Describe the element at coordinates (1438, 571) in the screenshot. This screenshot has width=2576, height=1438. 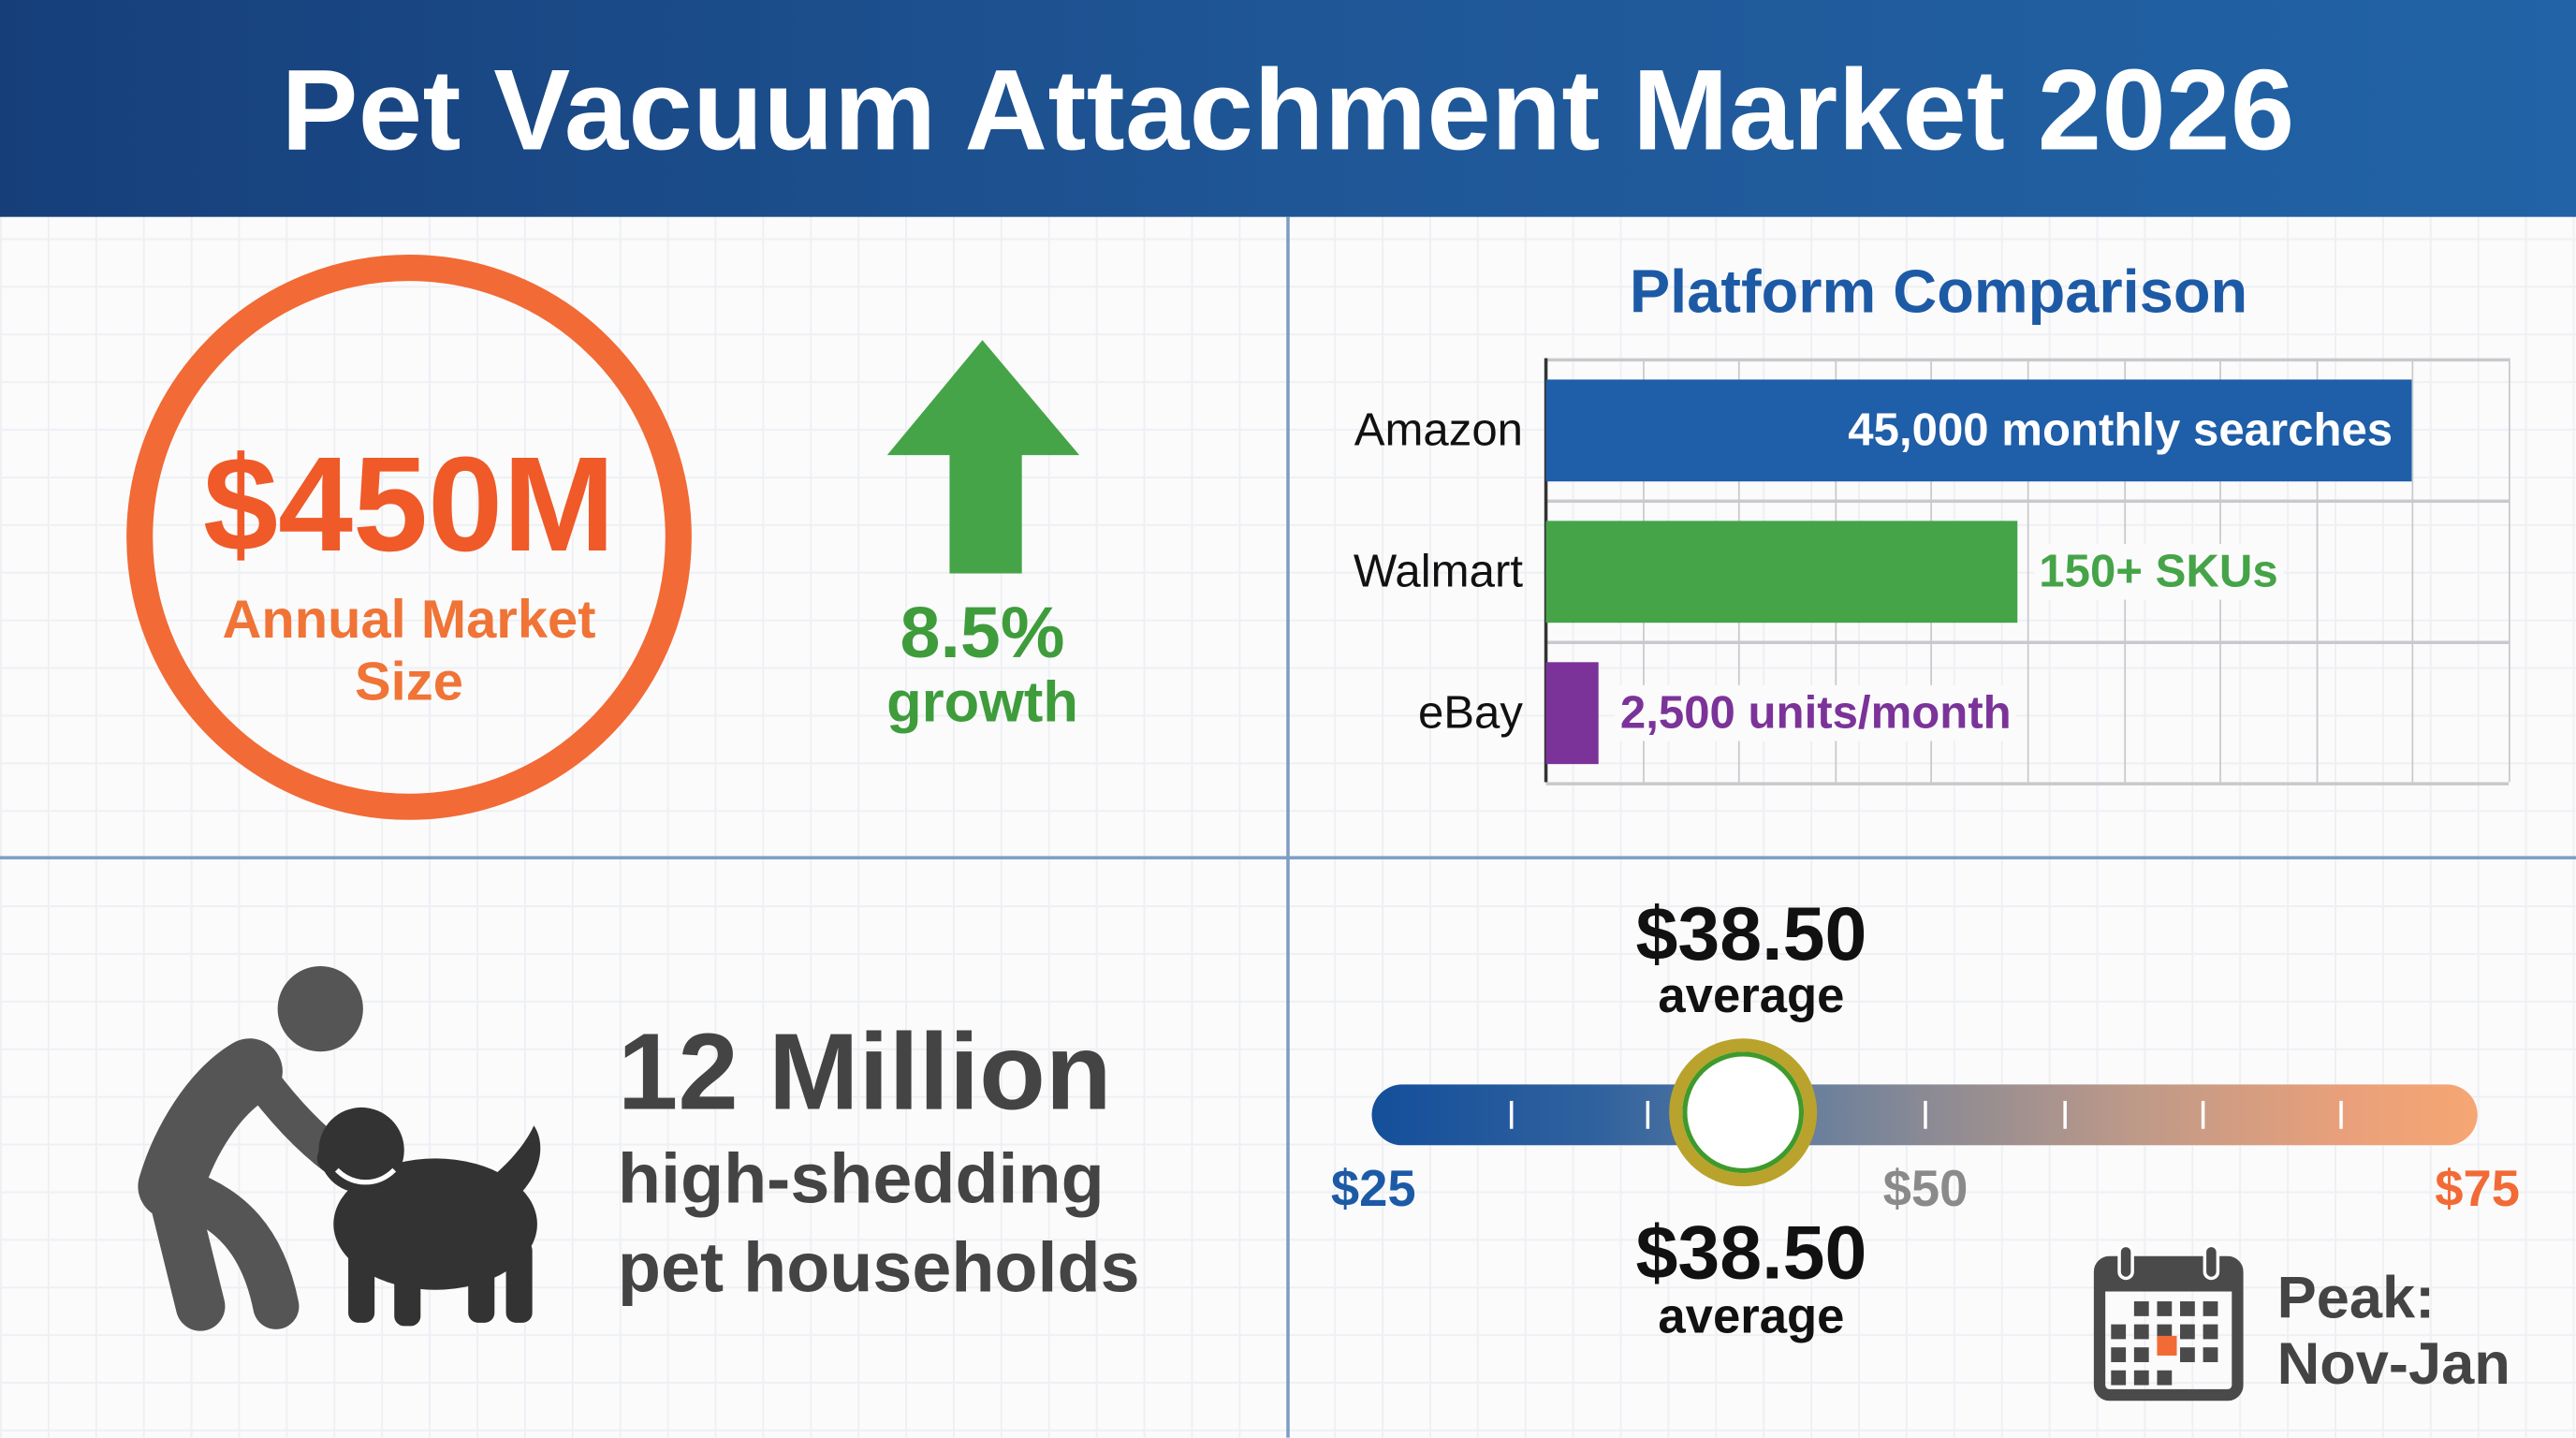
I see `category-label: Walmart` at that location.